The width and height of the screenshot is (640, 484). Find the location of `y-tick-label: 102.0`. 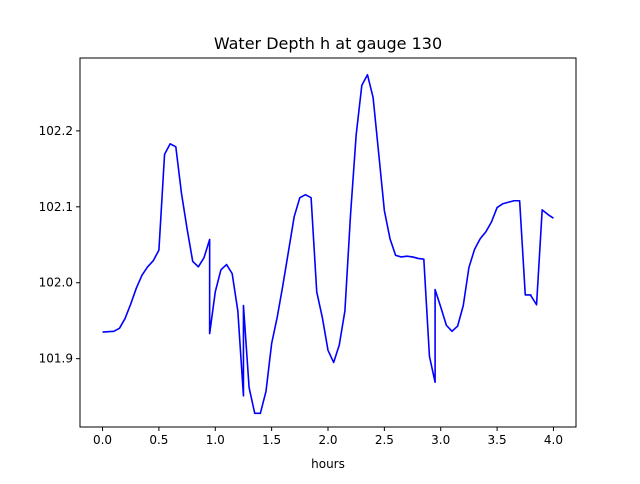

y-tick-label: 102.0 is located at coordinates (56, 283).